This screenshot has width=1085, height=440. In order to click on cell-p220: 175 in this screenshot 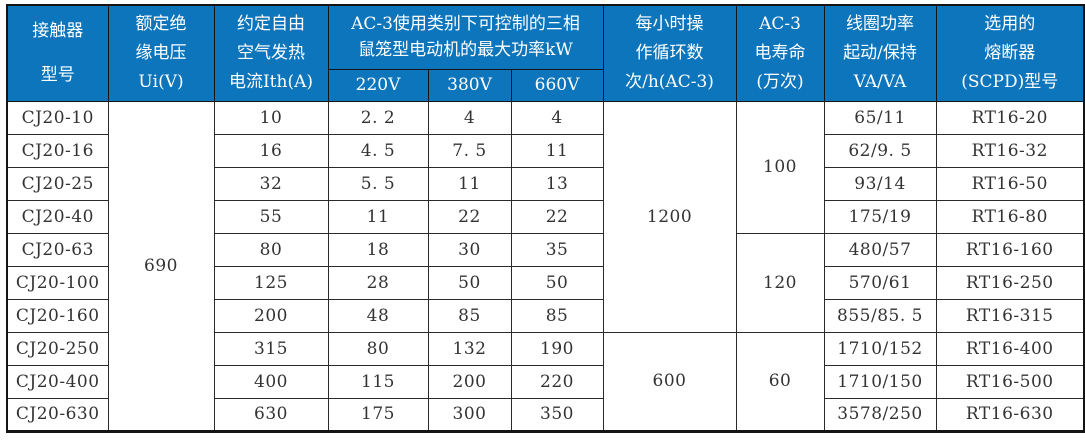, I will do `click(378, 414)`.